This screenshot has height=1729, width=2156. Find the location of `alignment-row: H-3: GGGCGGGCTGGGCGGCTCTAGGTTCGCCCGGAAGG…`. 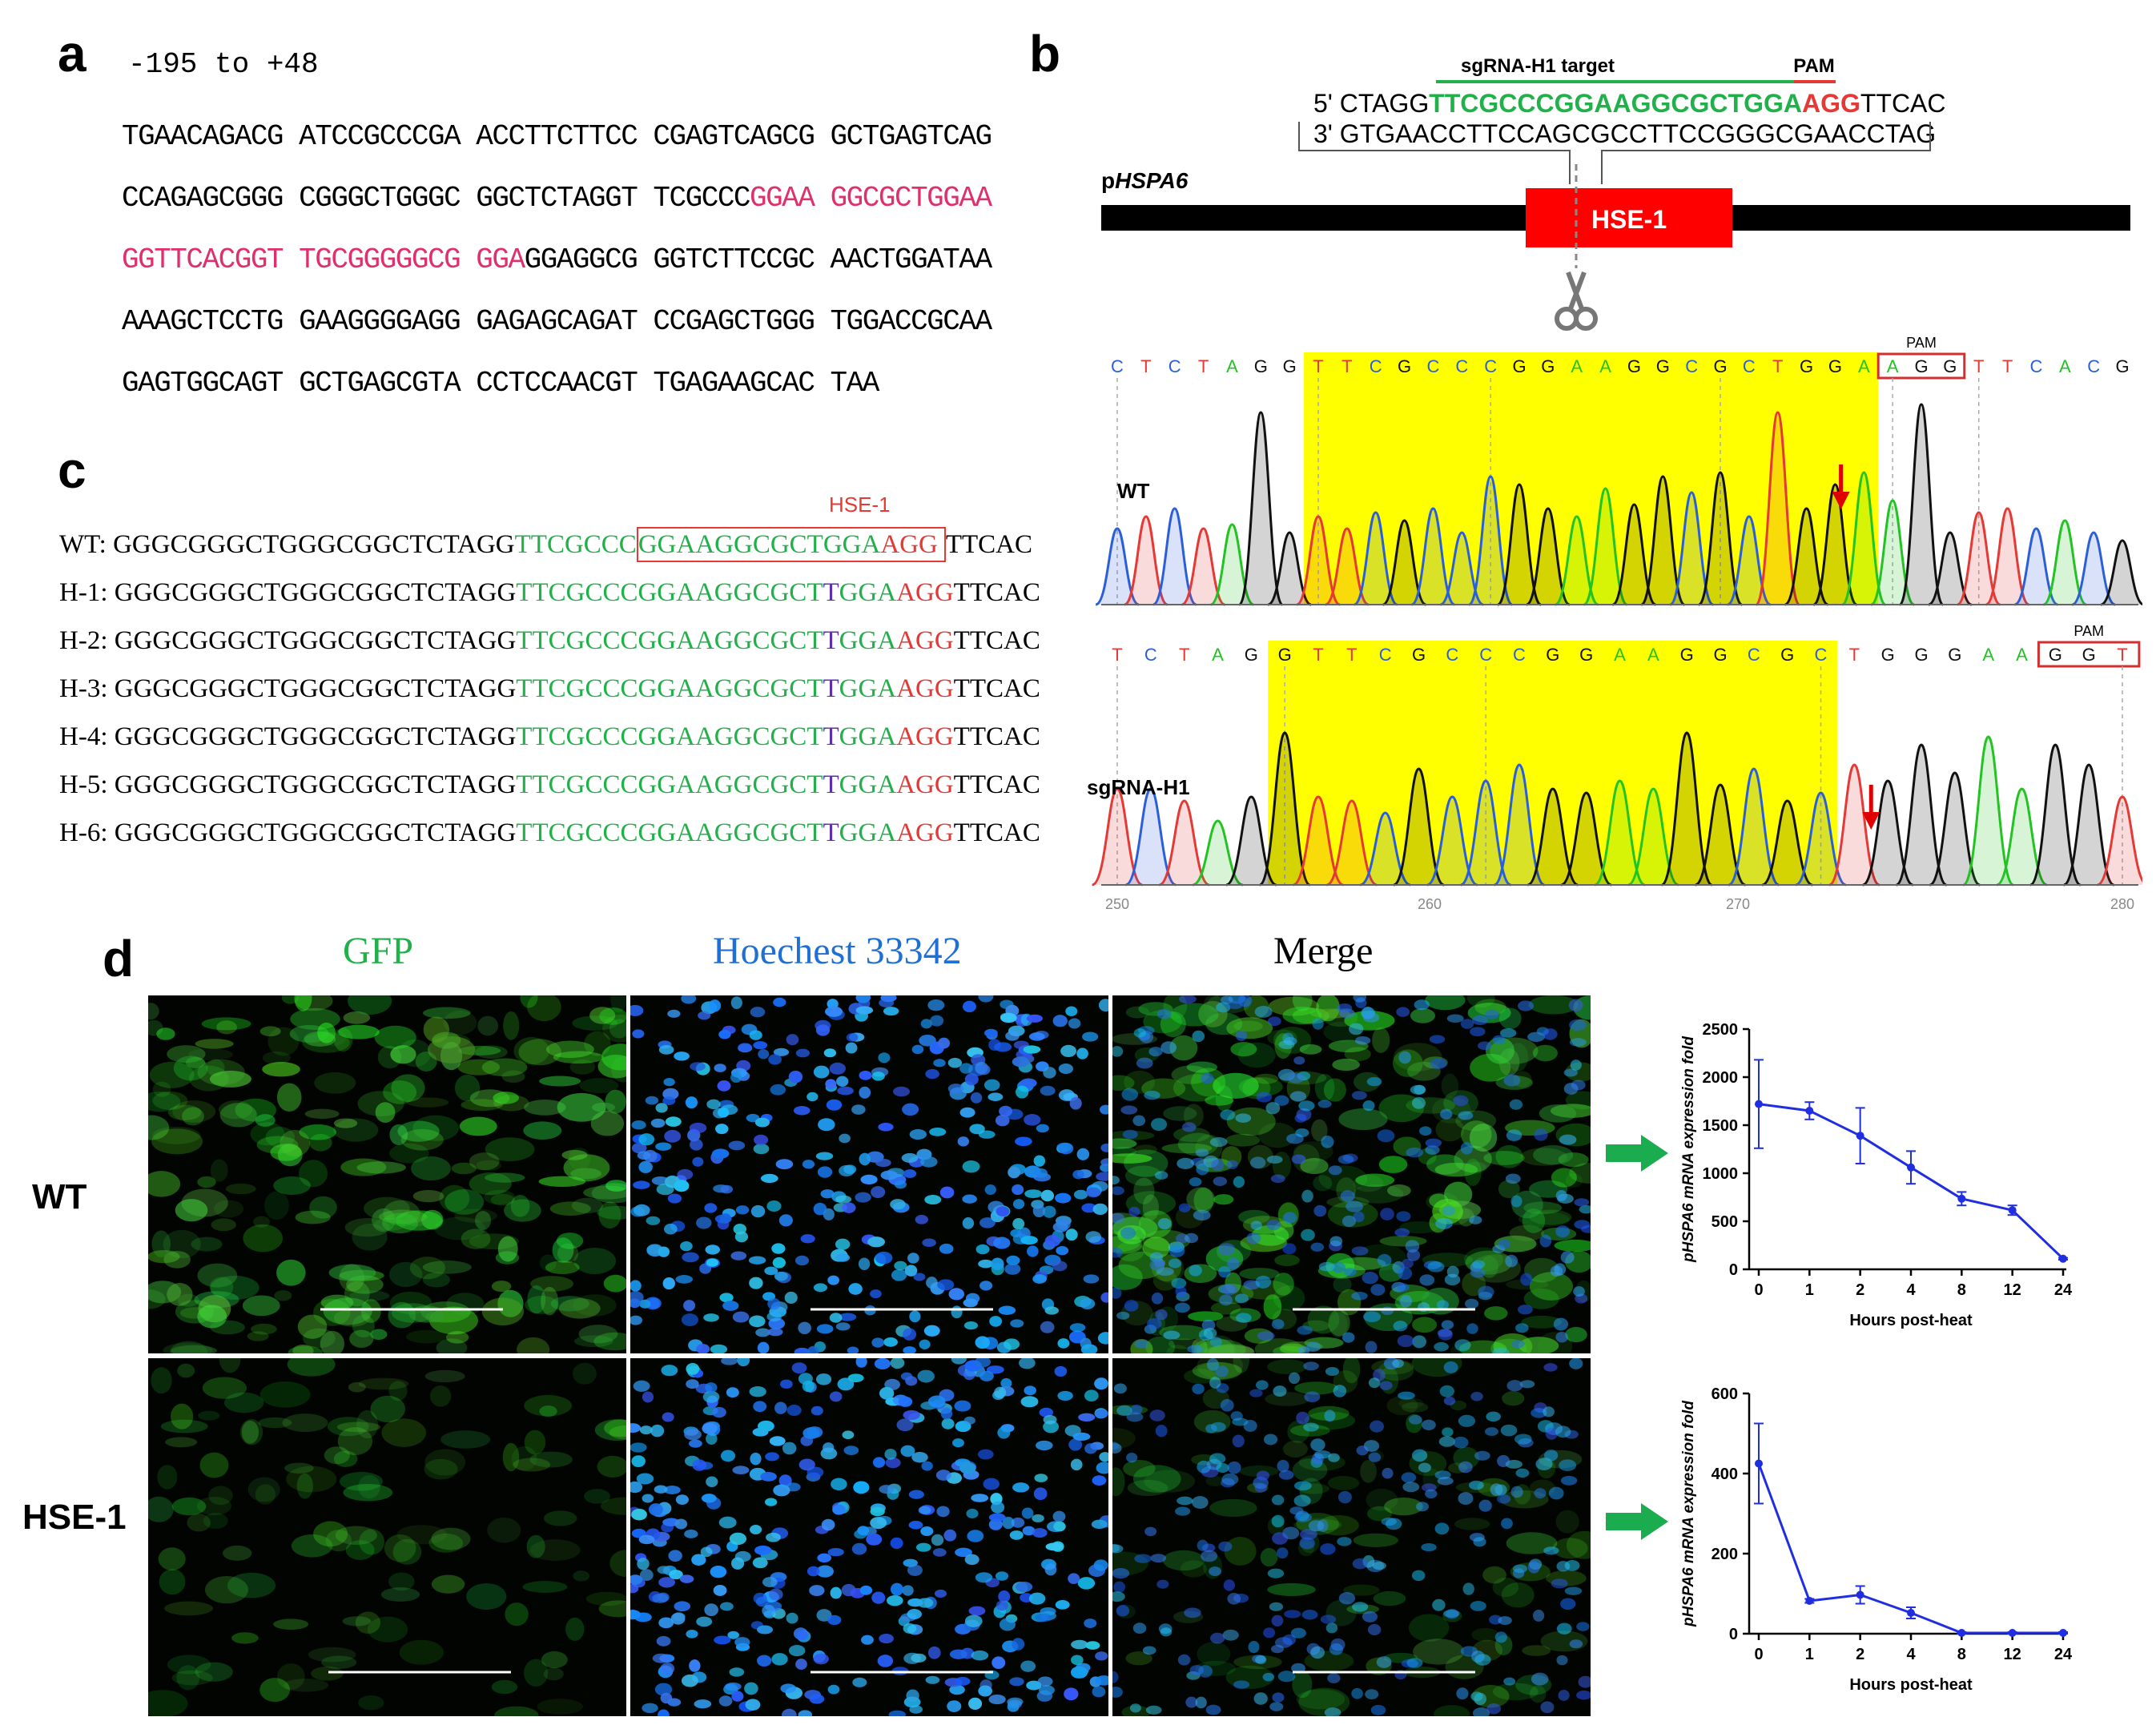

alignment-row: H-3: GGGCGGGCTGGGCGGCTCTAGGTTCGCCCGGAAGG… is located at coordinates (549, 698).